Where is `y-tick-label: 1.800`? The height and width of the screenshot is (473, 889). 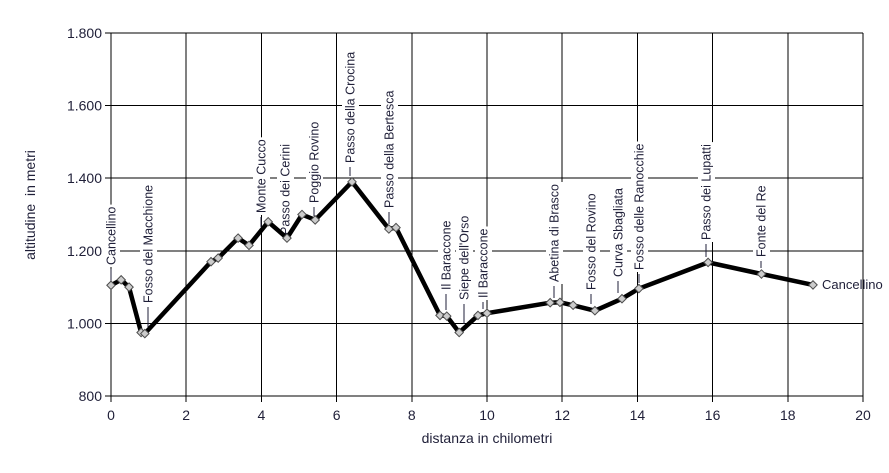
y-tick-label: 1.800 is located at coordinates (84, 33).